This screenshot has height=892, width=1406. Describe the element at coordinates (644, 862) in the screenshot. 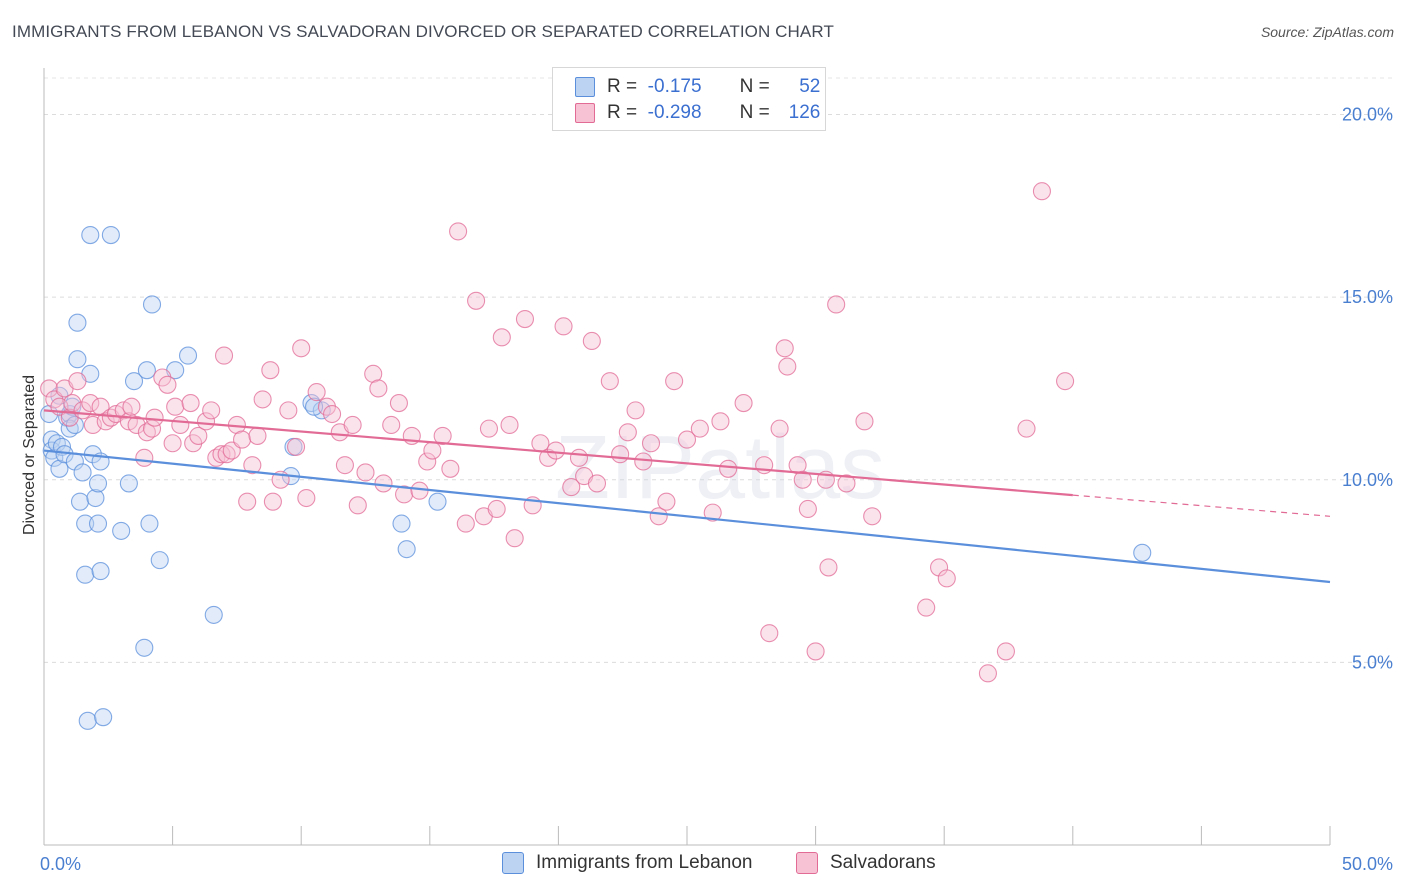

I see `legend-label-lebanon: Immigrants from Lebanon` at that location.